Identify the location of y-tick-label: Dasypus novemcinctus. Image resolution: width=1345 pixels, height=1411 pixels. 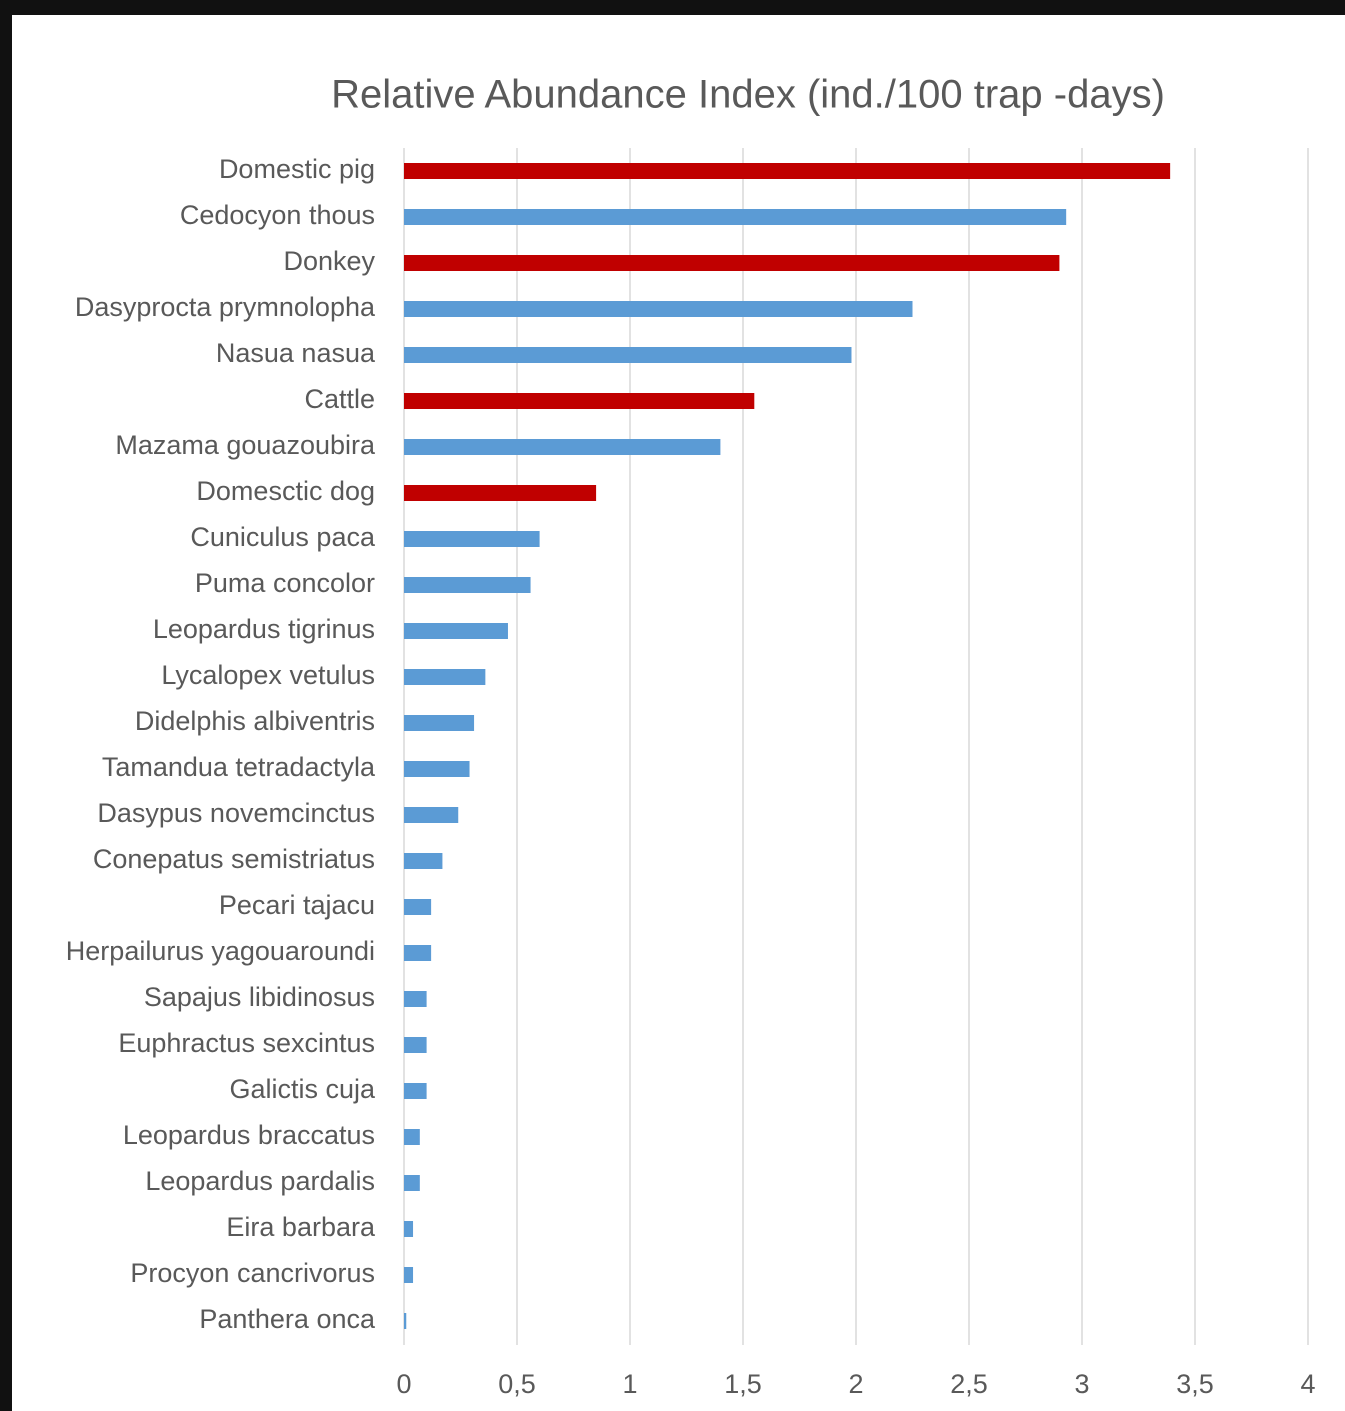
(236, 813).